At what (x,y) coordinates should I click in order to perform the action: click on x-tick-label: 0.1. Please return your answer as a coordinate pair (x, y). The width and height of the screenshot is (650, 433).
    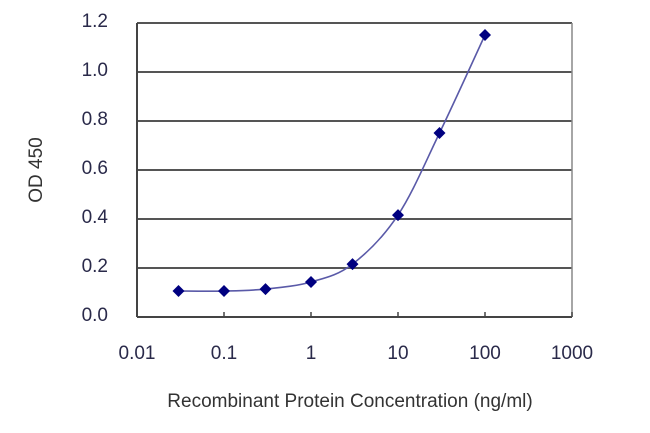
    Looking at the image, I should click on (224, 353).